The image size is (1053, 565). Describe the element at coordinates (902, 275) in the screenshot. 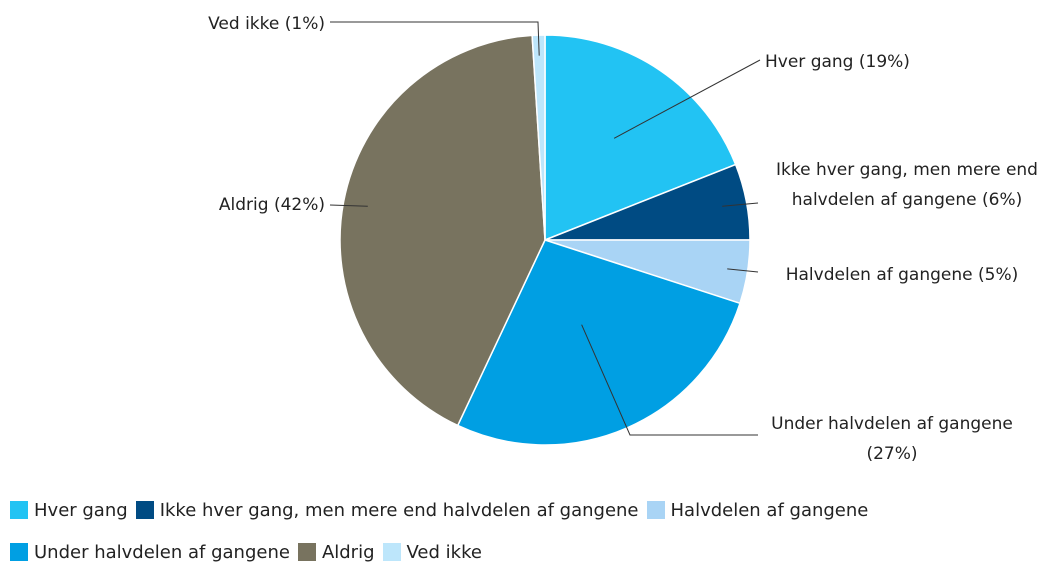

I see `data-label: Halvdelen af gangene (5%)` at that location.